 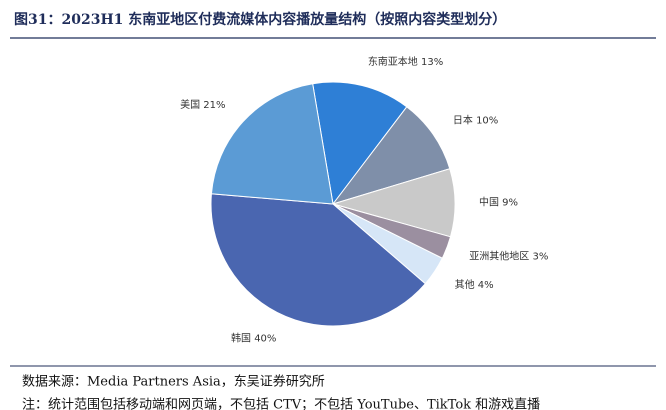 I want to click on slice-label: 美国 21%, so click(x=202, y=104).